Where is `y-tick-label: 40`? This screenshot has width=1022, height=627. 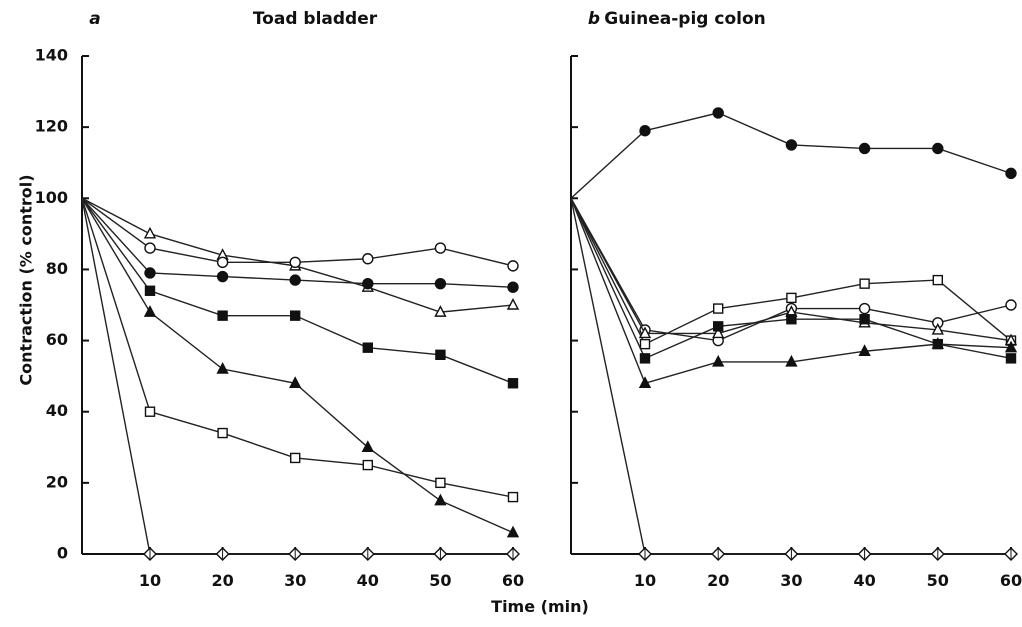
y-tick-label: 40 is located at coordinates (57, 410).